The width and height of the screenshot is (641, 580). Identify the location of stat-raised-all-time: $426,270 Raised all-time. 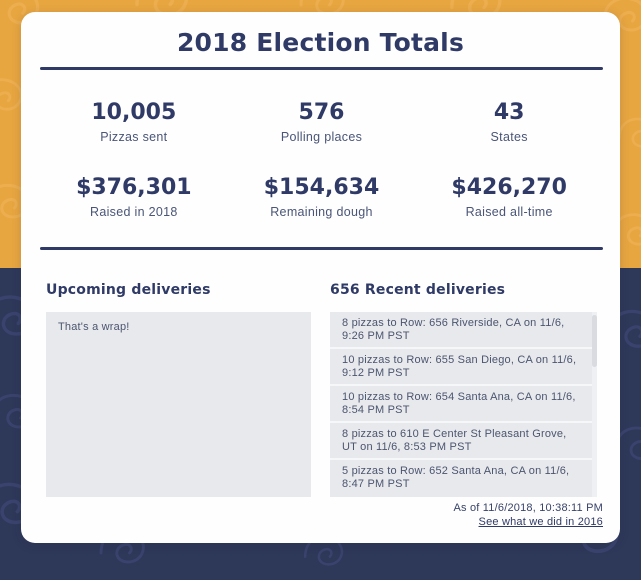
(509, 197).